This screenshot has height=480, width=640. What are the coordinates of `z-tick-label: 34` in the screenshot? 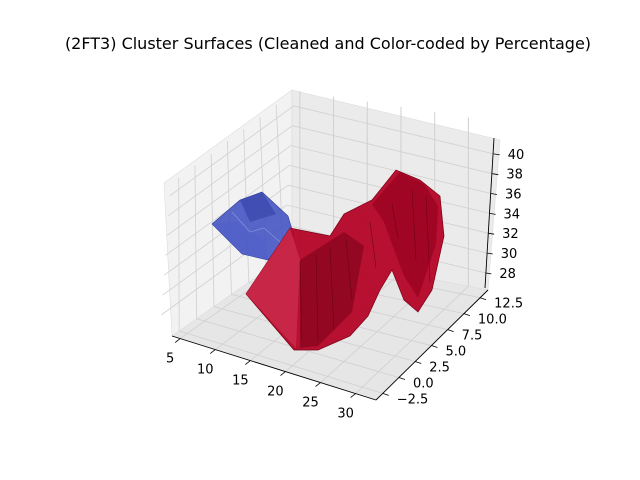 It's located at (512, 214).